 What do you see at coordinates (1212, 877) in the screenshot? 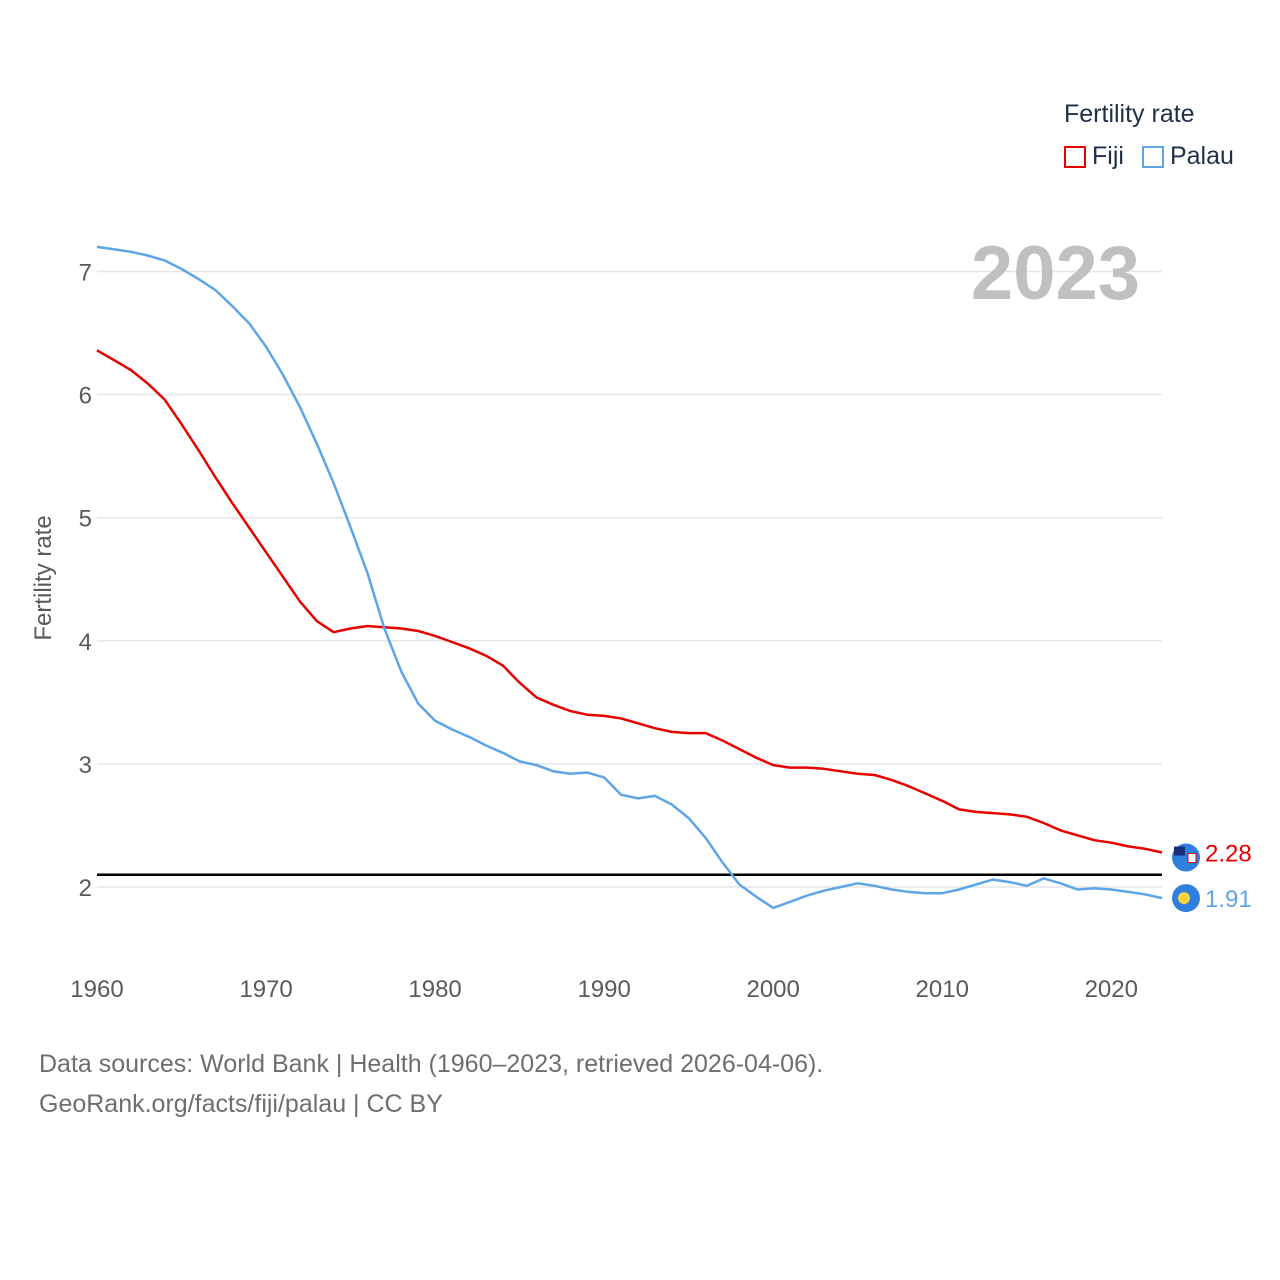
I see `series-end-markers: 2.28 1.91` at bounding box center [1212, 877].